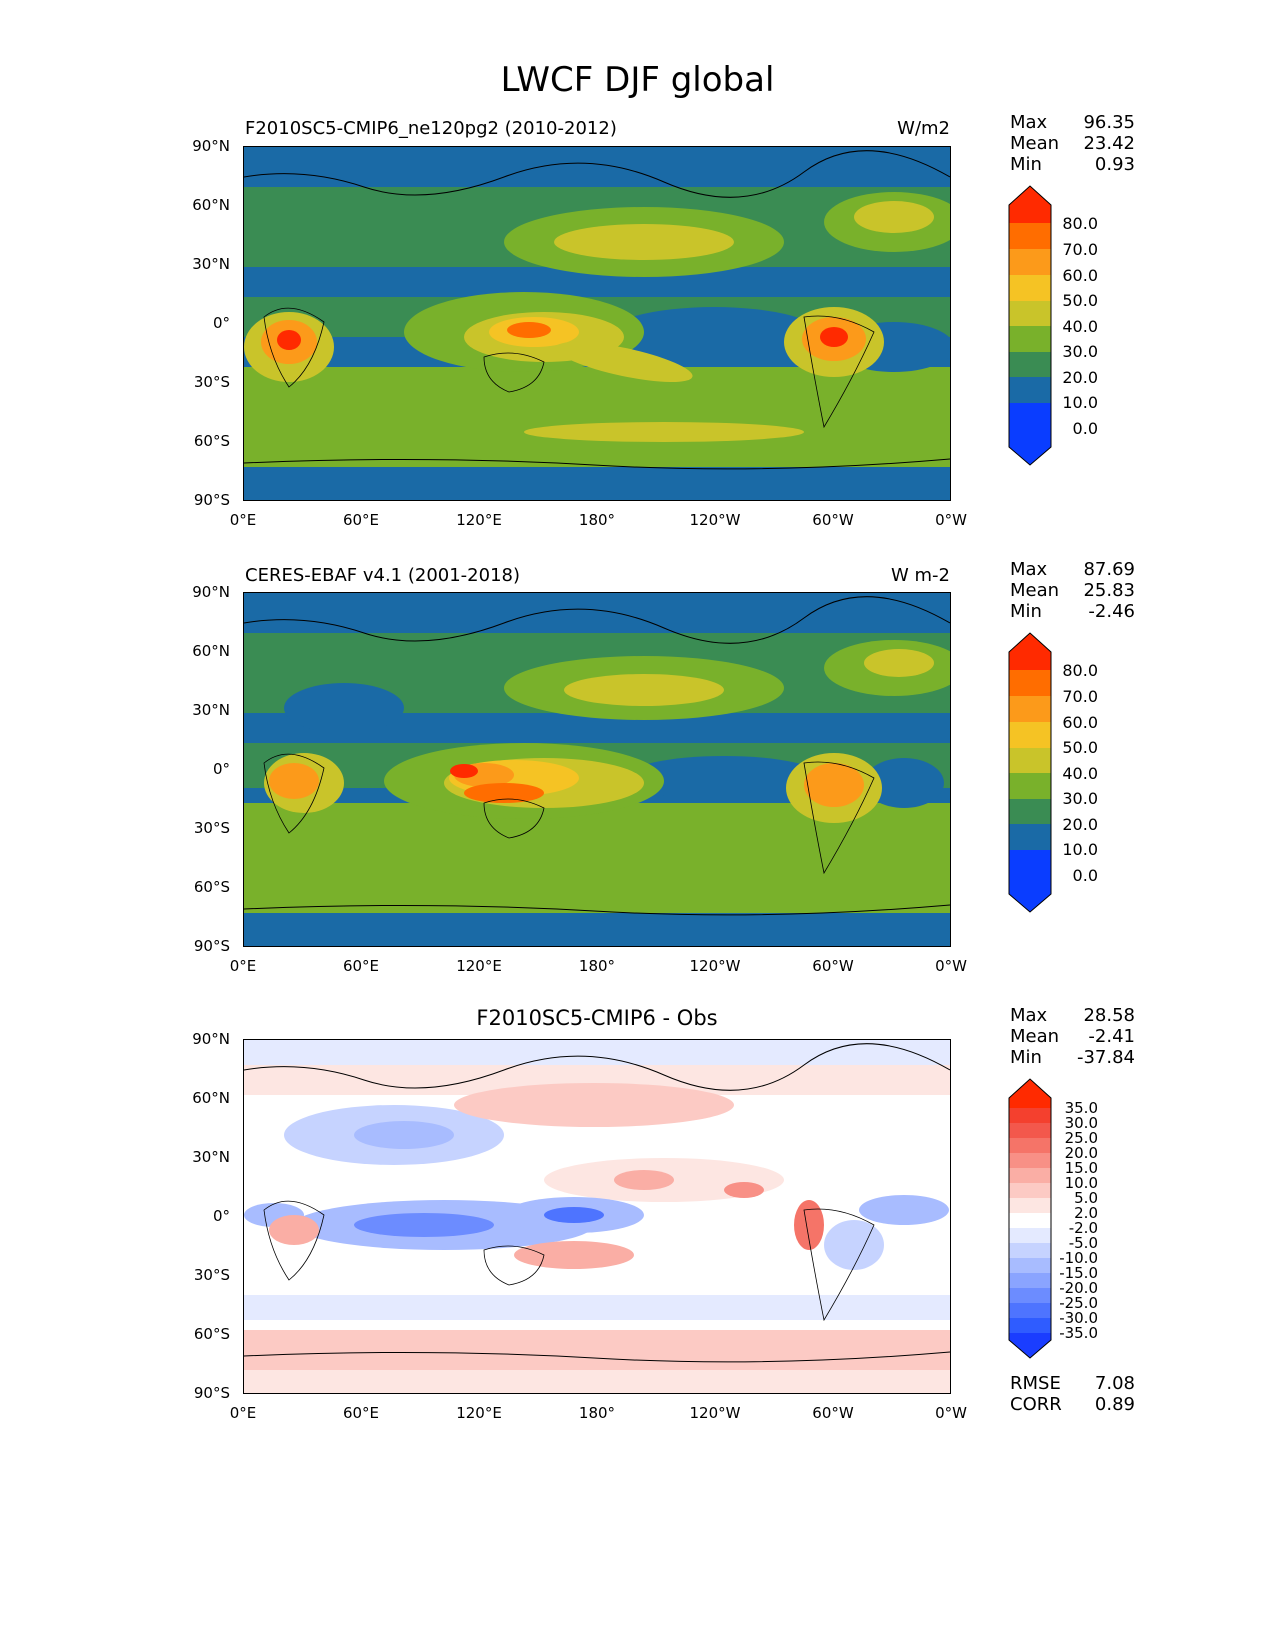 This screenshot has width=1275, height=1650. Describe the element at coordinates (923, 128) in the screenshot. I see `panel-1-units: W/m2` at that location.